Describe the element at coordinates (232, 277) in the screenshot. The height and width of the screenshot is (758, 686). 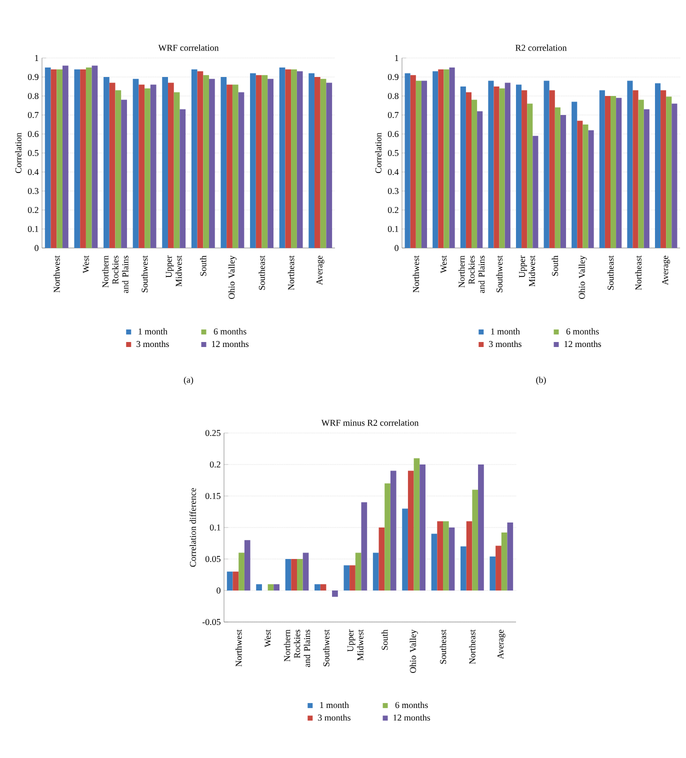
I see `x-tick-label: Ohio Valley` at that location.